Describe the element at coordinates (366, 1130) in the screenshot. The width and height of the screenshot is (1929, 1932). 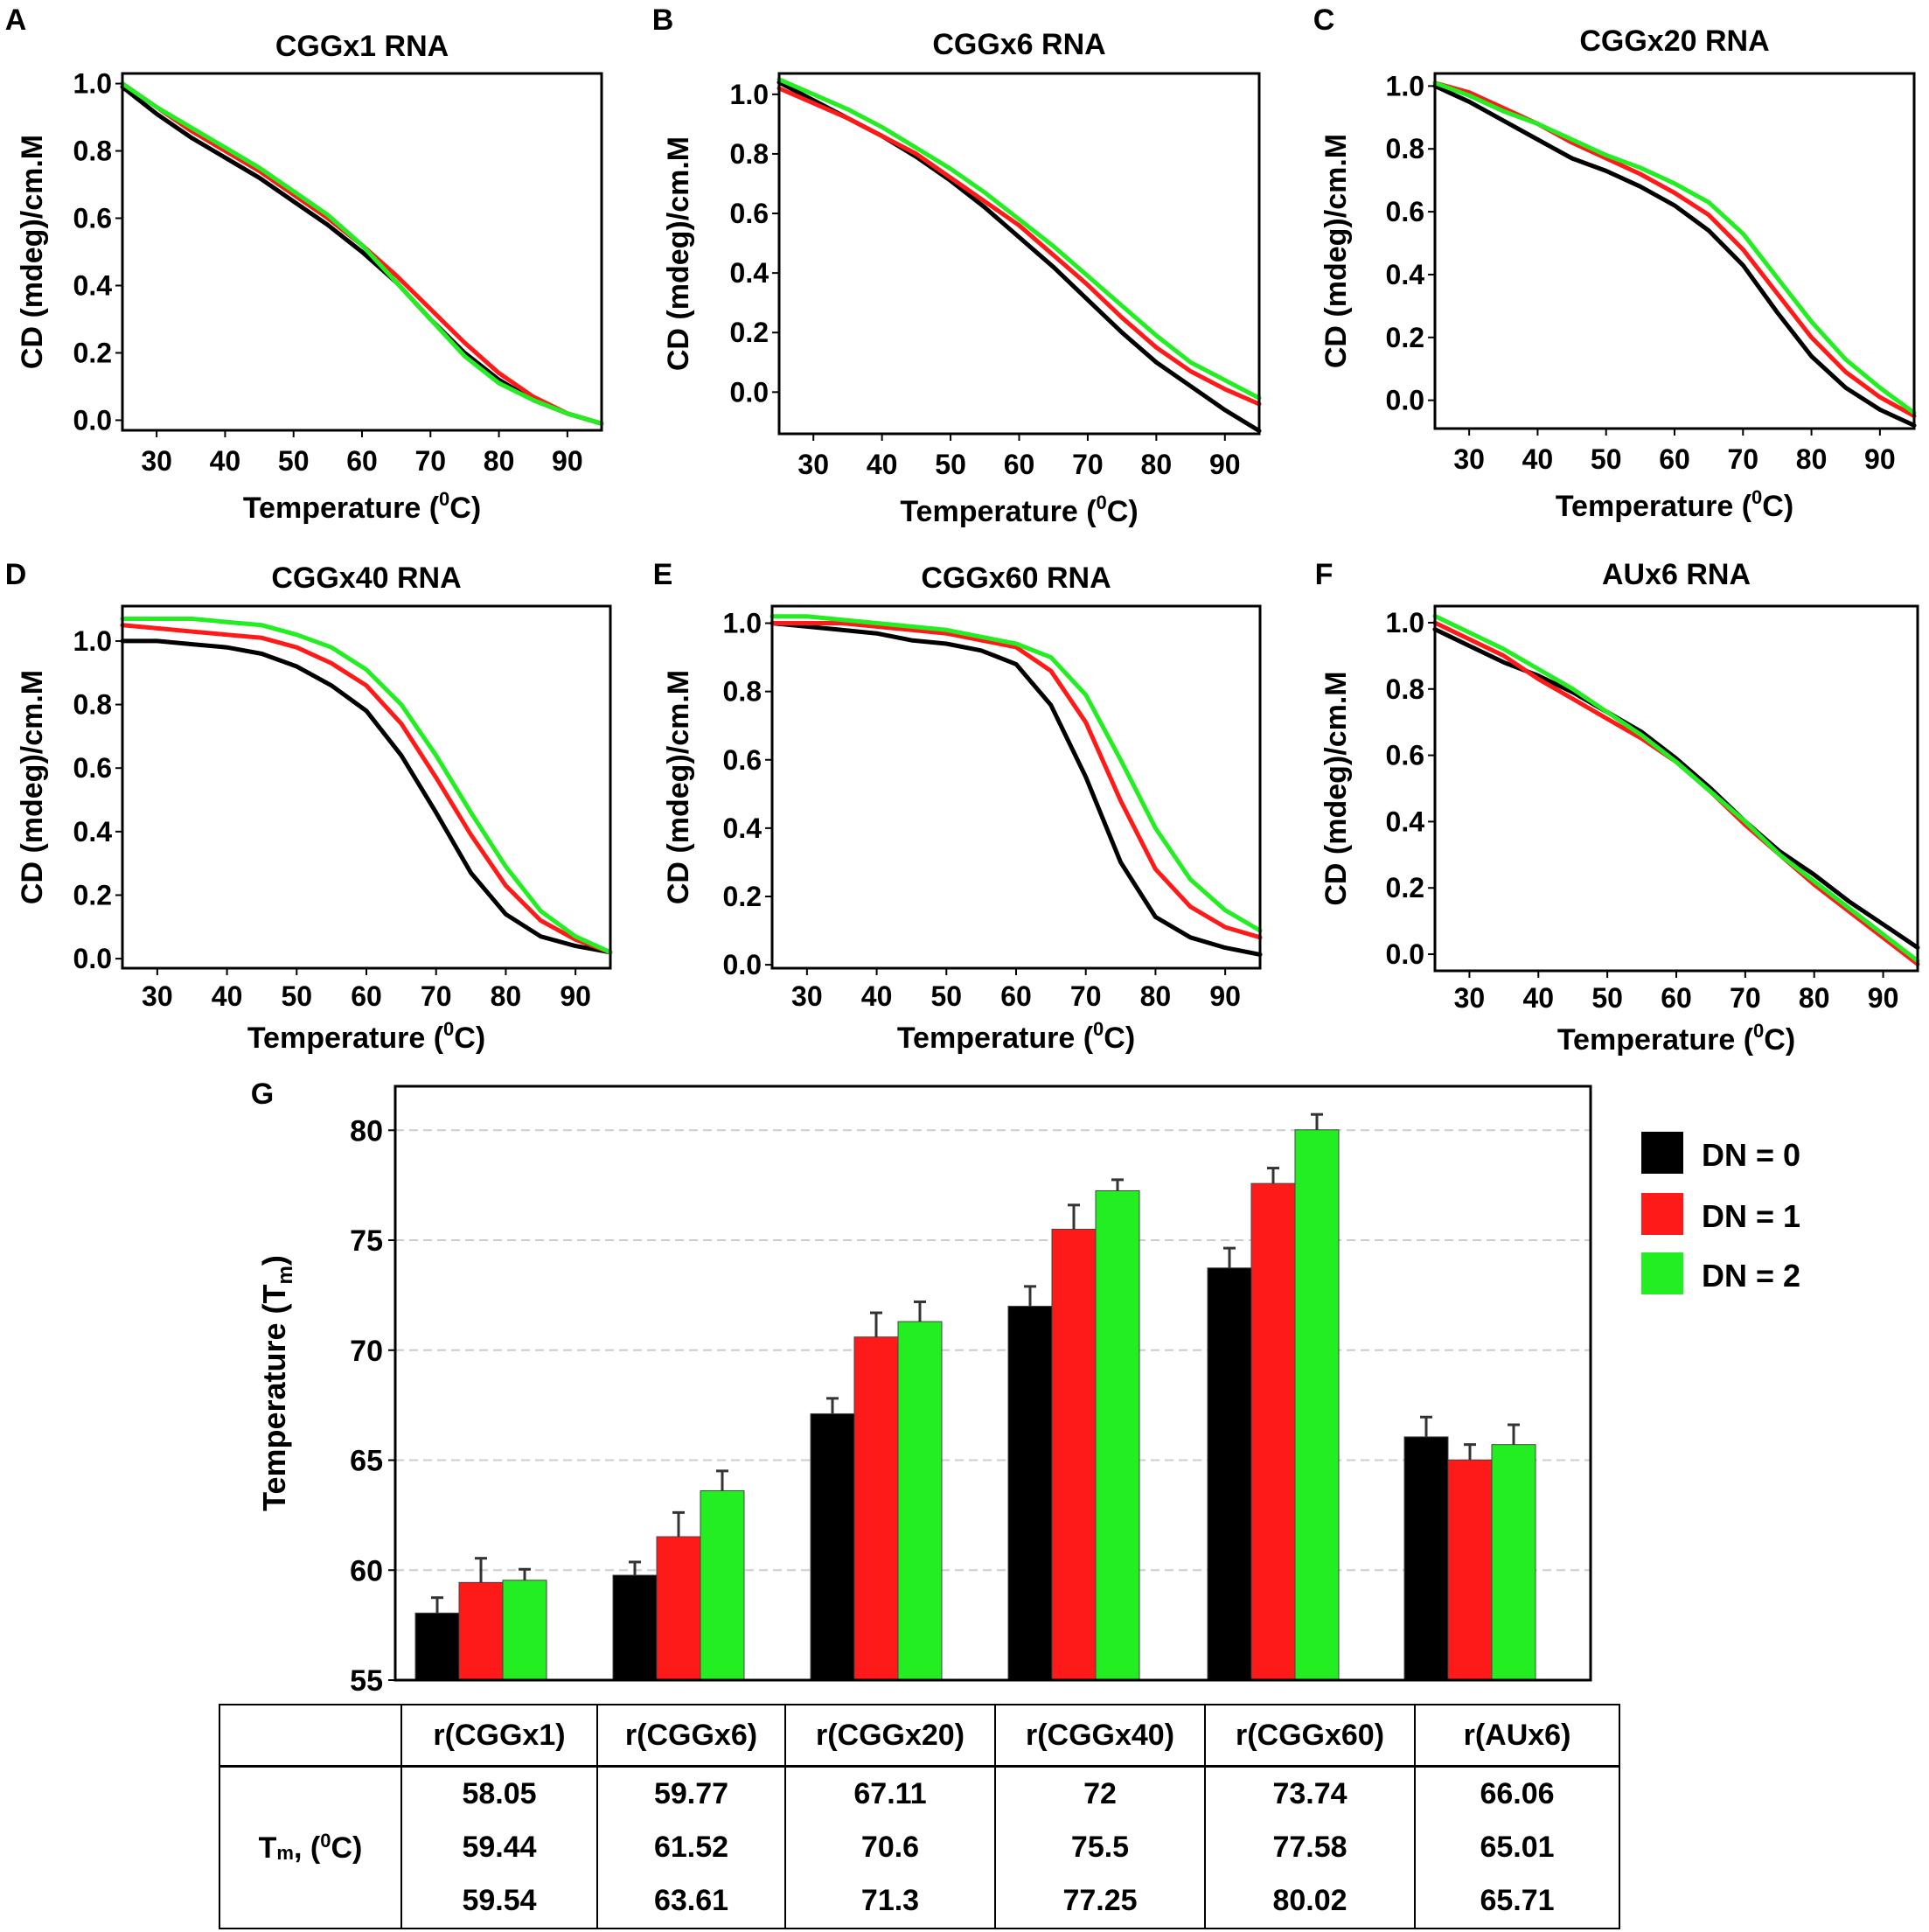
I see `y-tick-label: 80` at that location.